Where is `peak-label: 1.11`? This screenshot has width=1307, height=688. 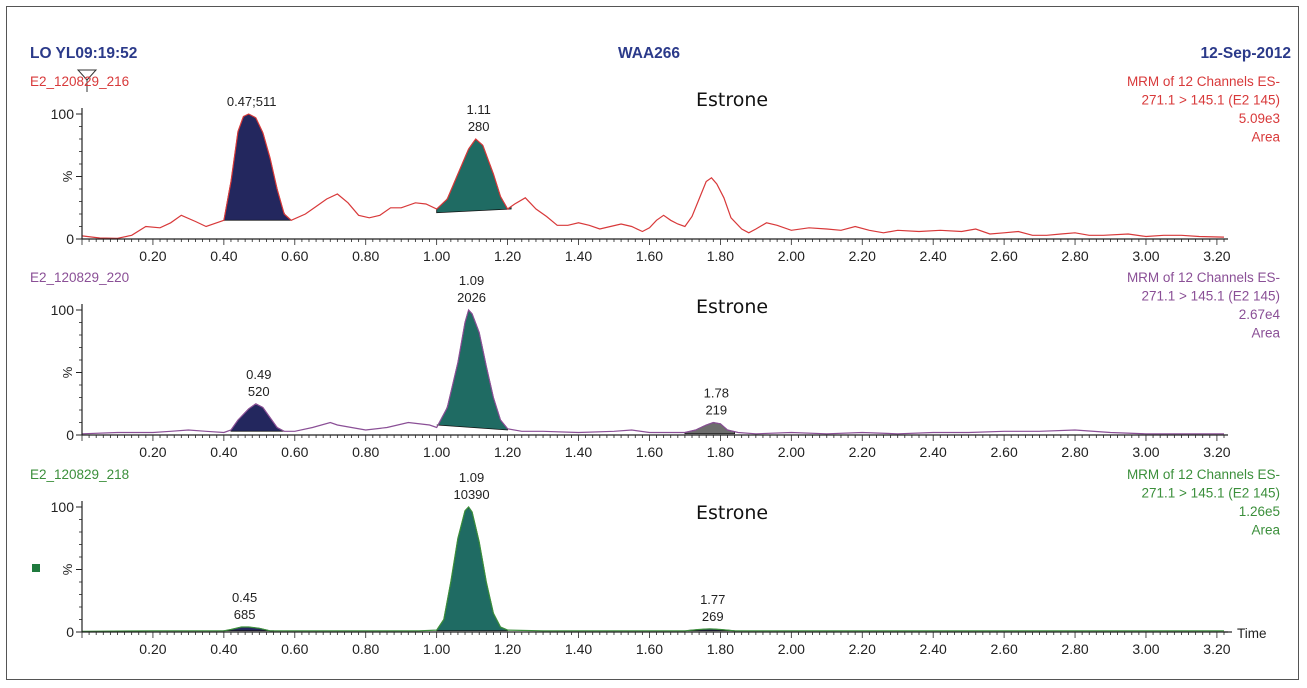
peak-label: 1.11 is located at coordinates (478, 109).